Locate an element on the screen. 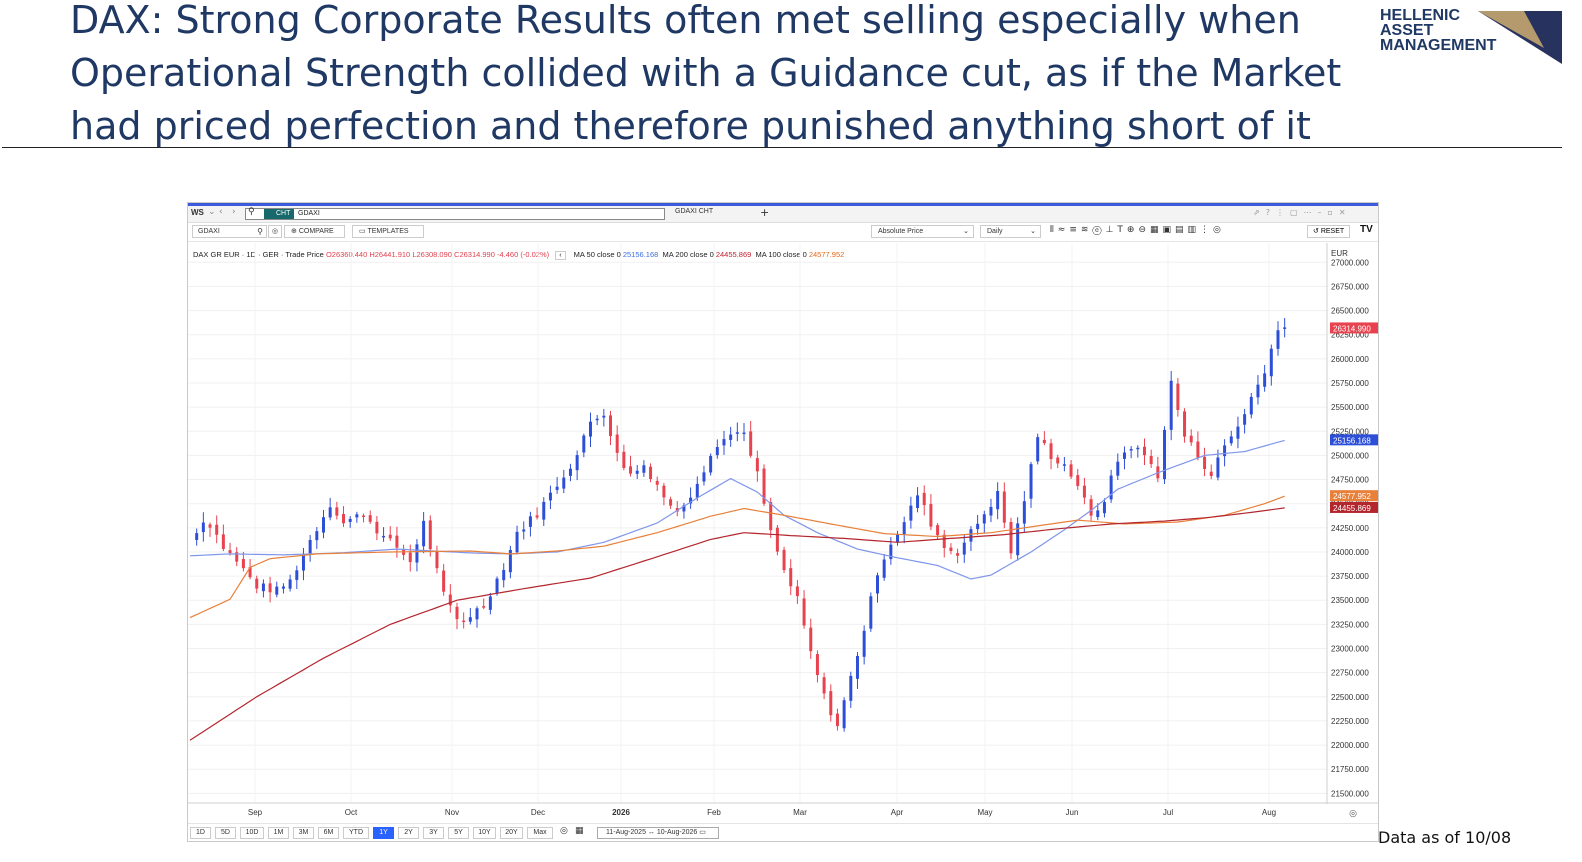 The width and height of the screenshot is (1582, 862). back-arrow-icon: ‹ is located at coordinates (221, 212).